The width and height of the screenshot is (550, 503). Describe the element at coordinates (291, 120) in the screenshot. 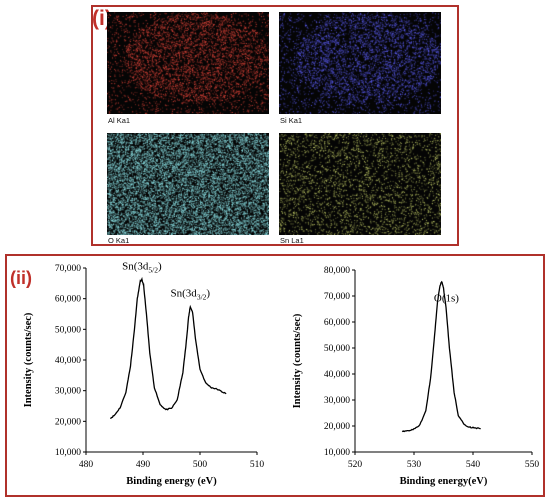

I see `si-map-label: Si Ka1` at that location.